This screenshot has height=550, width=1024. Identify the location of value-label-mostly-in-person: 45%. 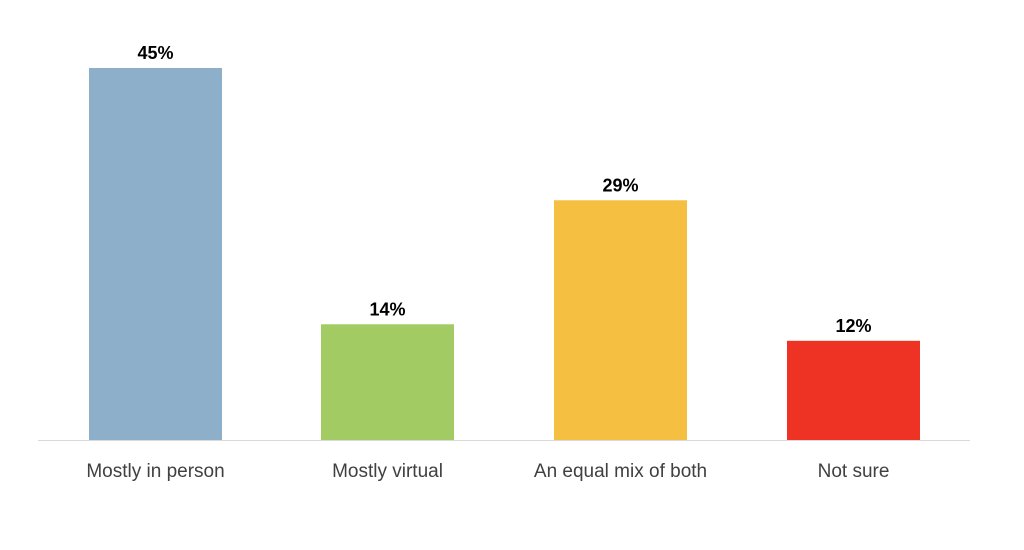
(155, 53).